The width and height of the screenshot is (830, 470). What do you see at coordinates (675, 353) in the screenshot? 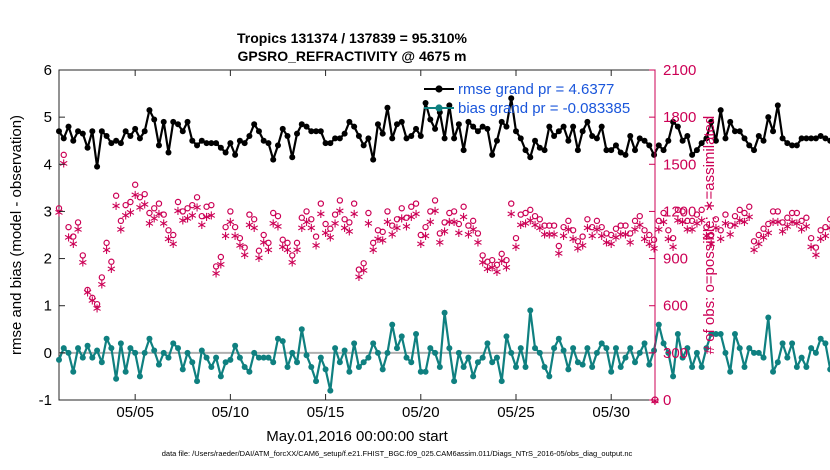
I see `y-right-tick-label: 300` at bounding box center [675, 353].